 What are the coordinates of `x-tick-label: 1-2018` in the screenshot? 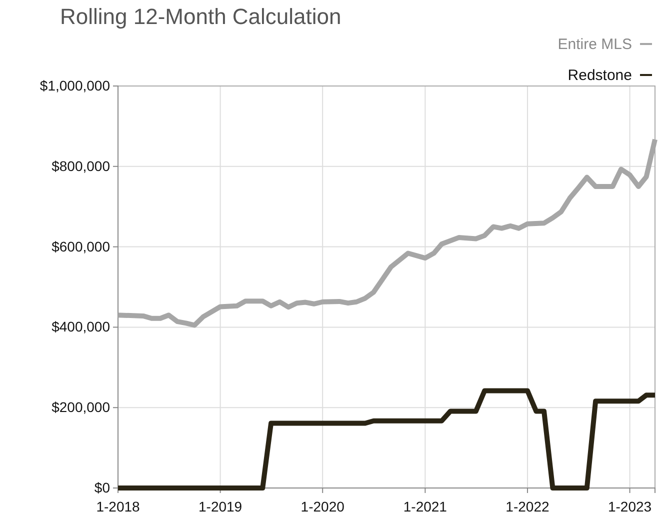 It's located at (118, 506).